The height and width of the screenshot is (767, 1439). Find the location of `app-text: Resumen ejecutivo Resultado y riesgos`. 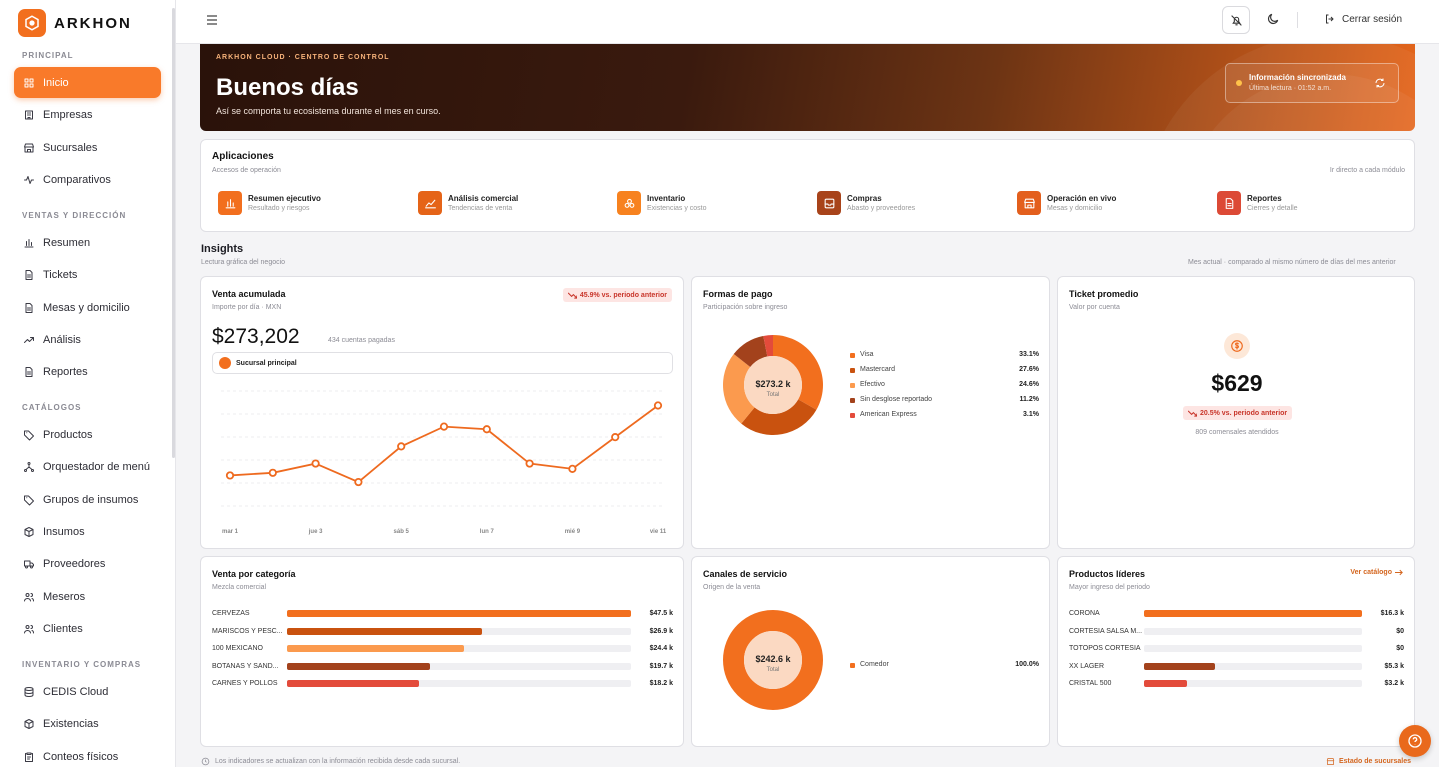

app-text: Resumen ejecutivo Resultado y riesgos is located at coordinates (284, 203).